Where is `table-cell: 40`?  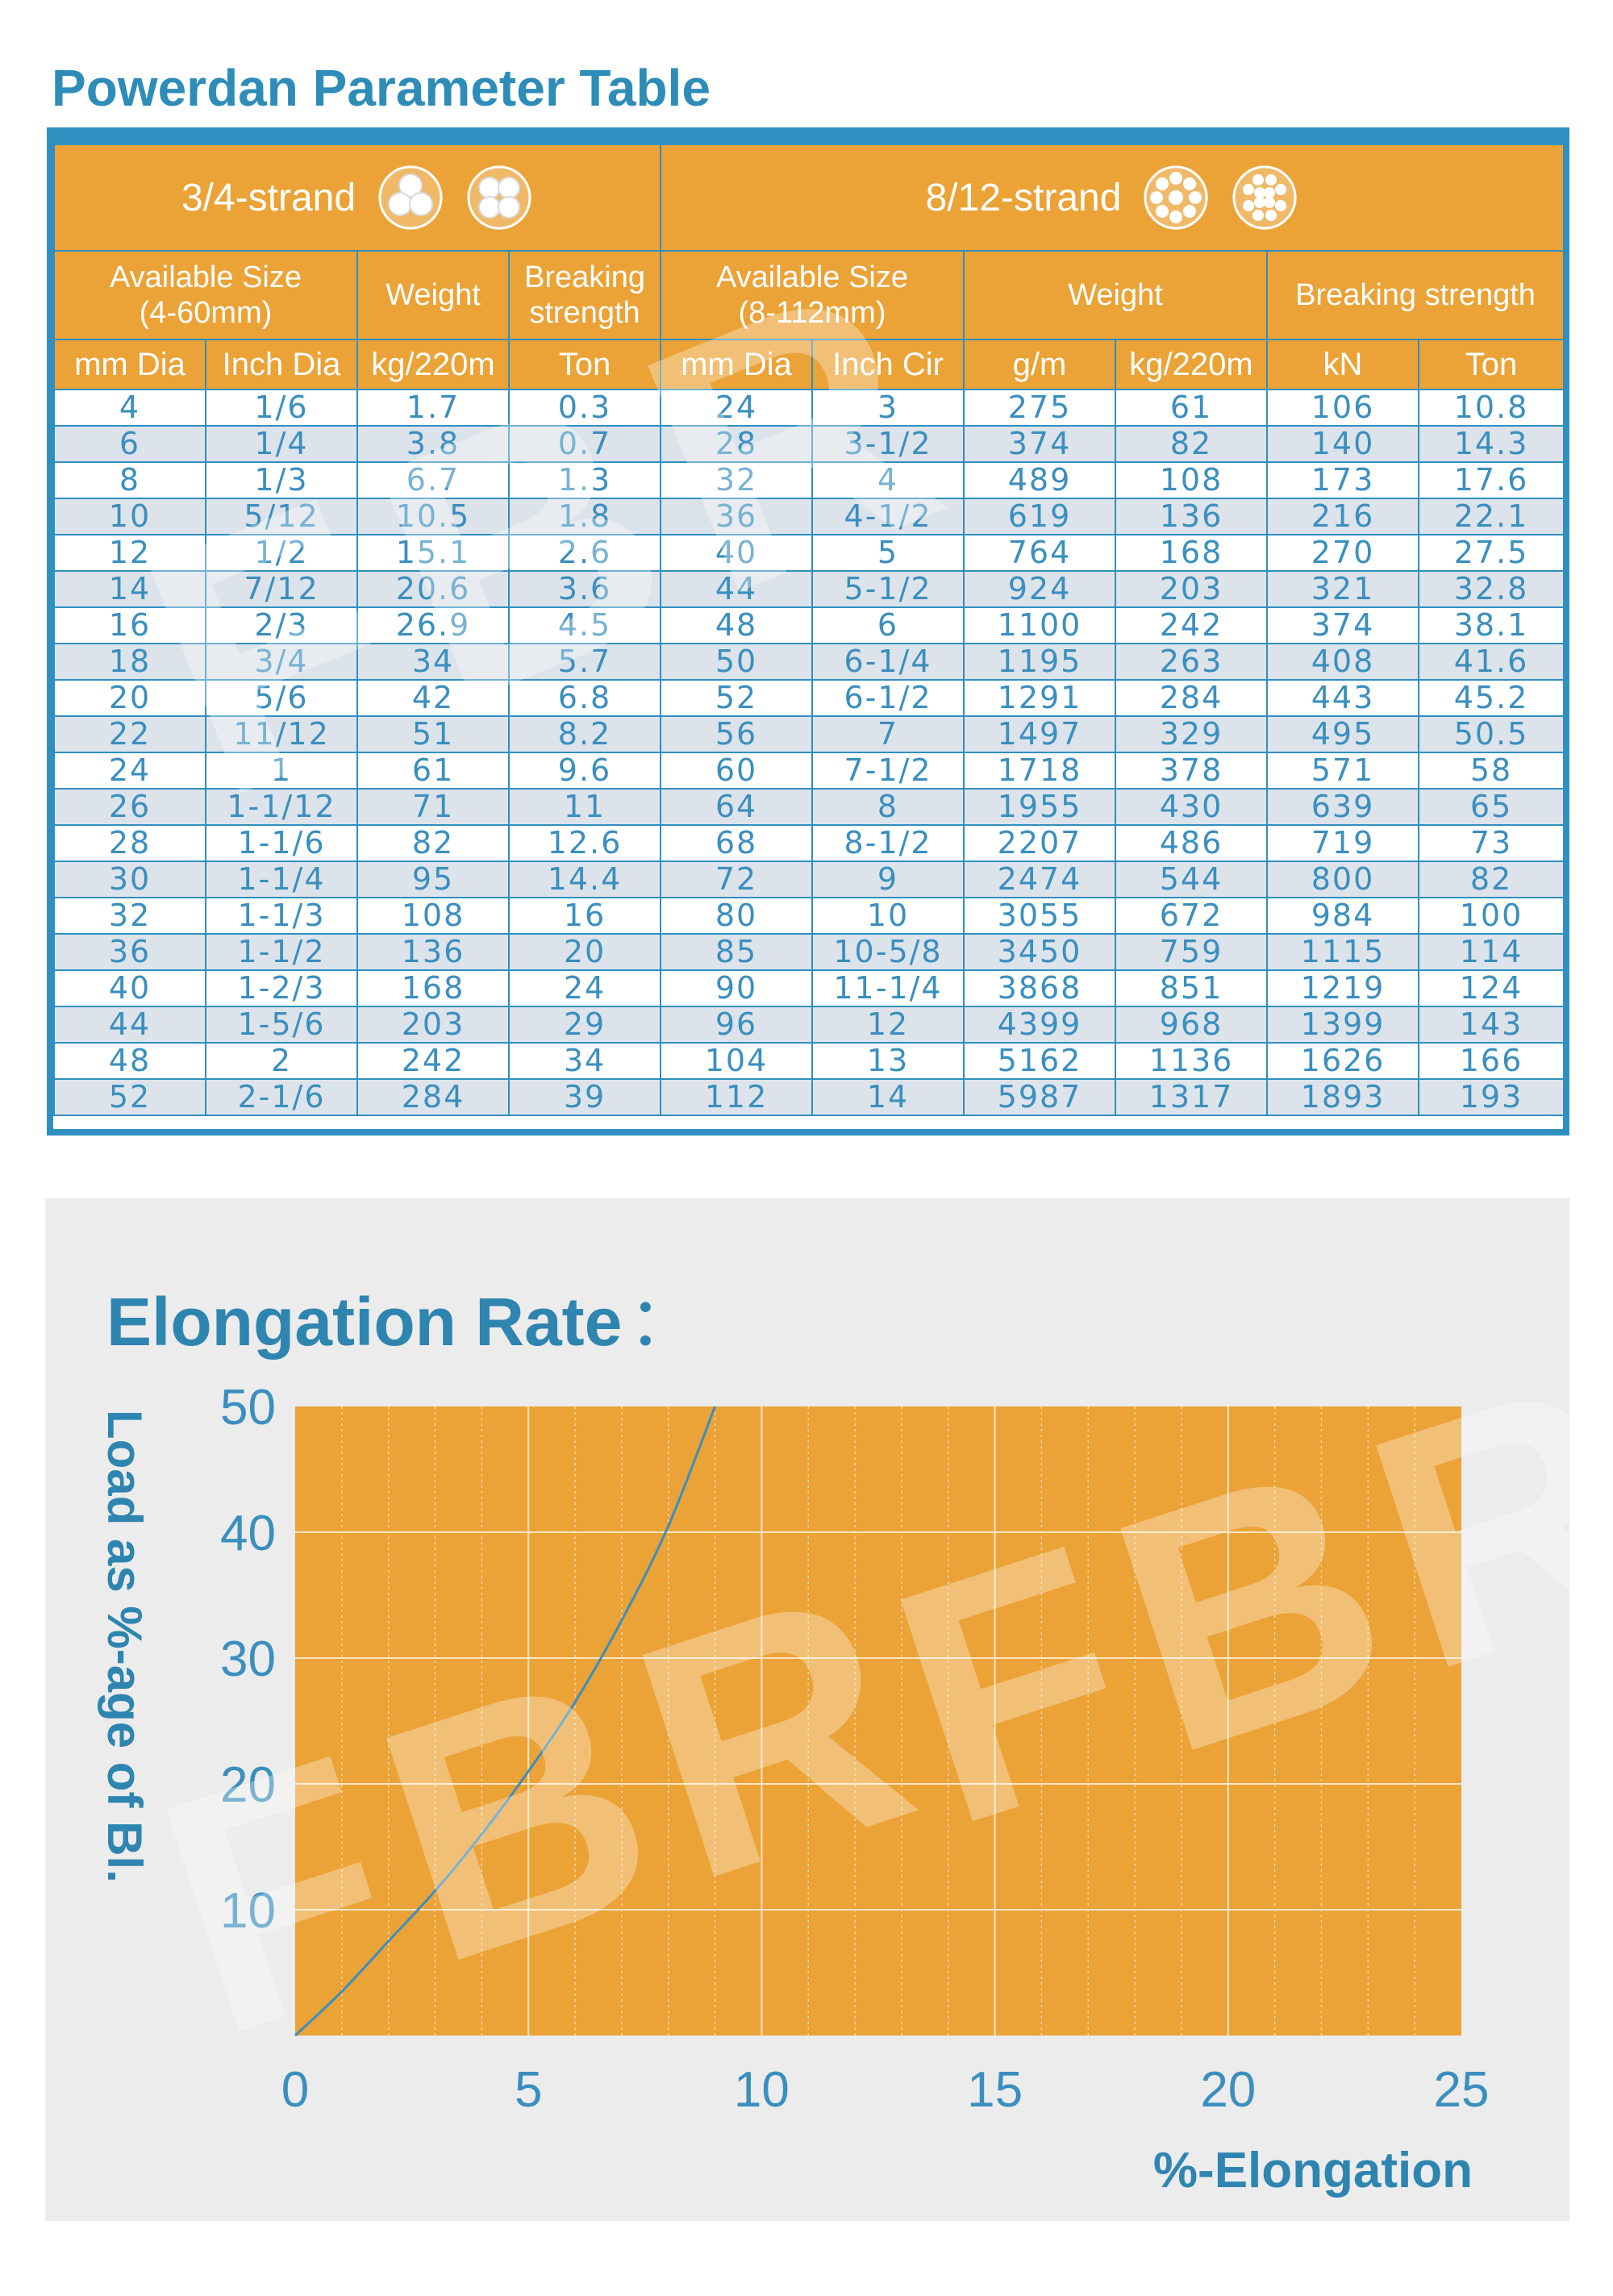
table-cell: 40 is located at coordinates (736, 553).